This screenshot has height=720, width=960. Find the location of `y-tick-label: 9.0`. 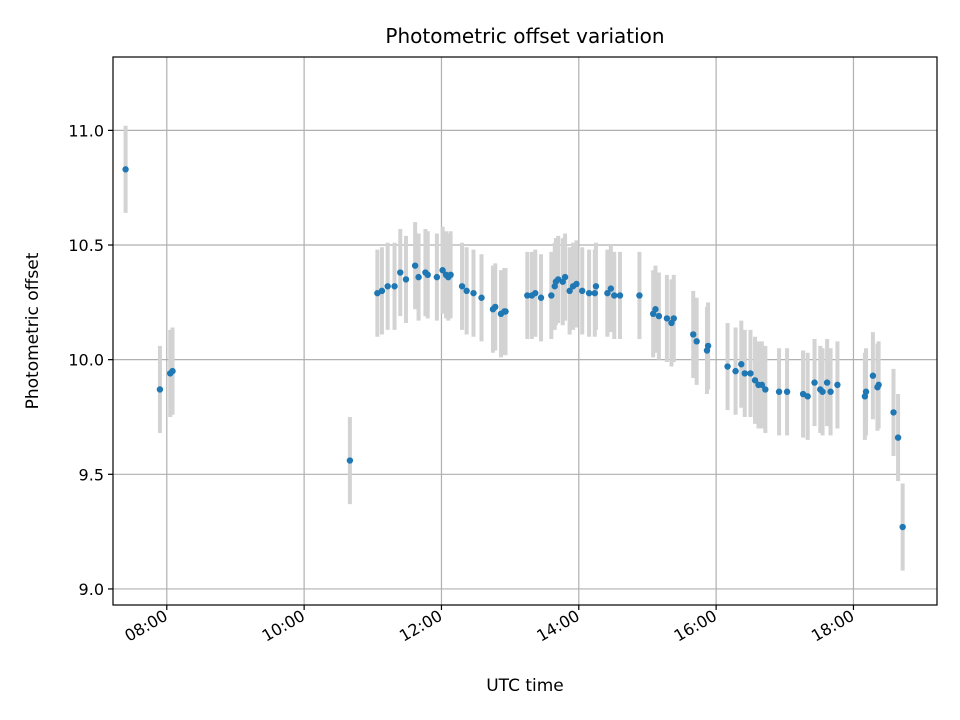

y-tick-label: 9.0 is located at coordinates (91, 589).